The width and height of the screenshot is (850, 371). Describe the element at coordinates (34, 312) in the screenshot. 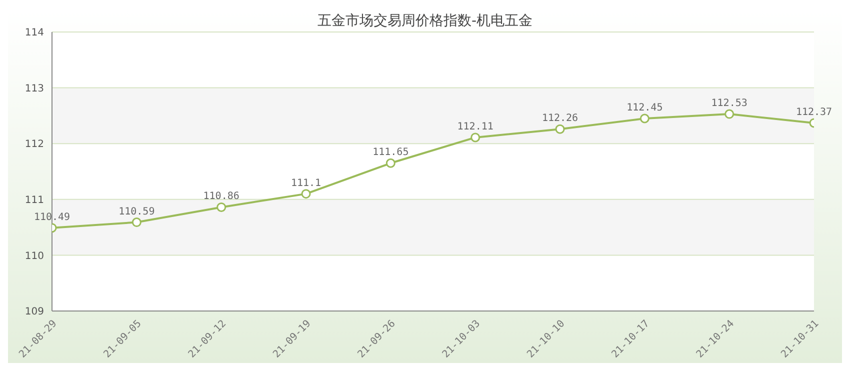

I see `y-tick-label: 109` at that location.